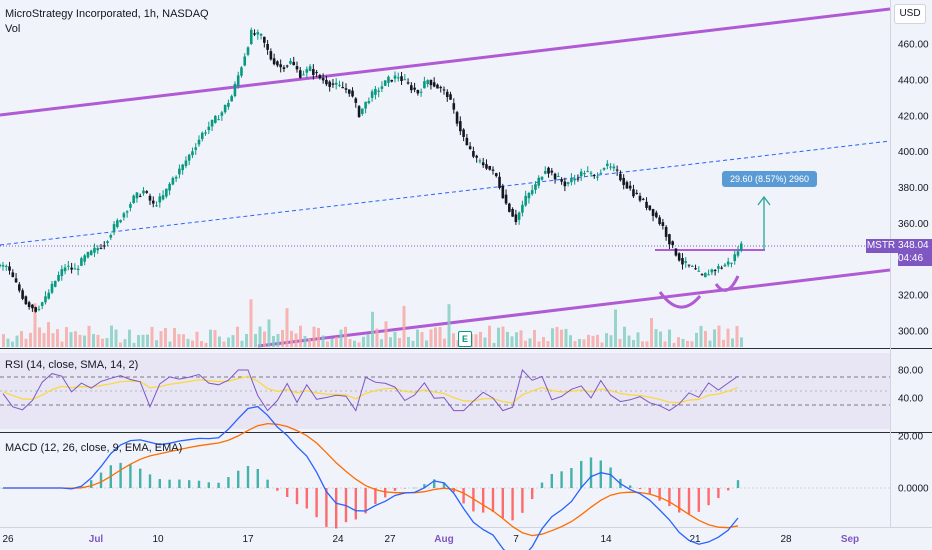 Image resolution: width=932 pixels, height=550 pixels. What do you see at coordinates (764, 200) in the screenshot?
I see `measure-arrow-head` at bounding box center [764, 200].